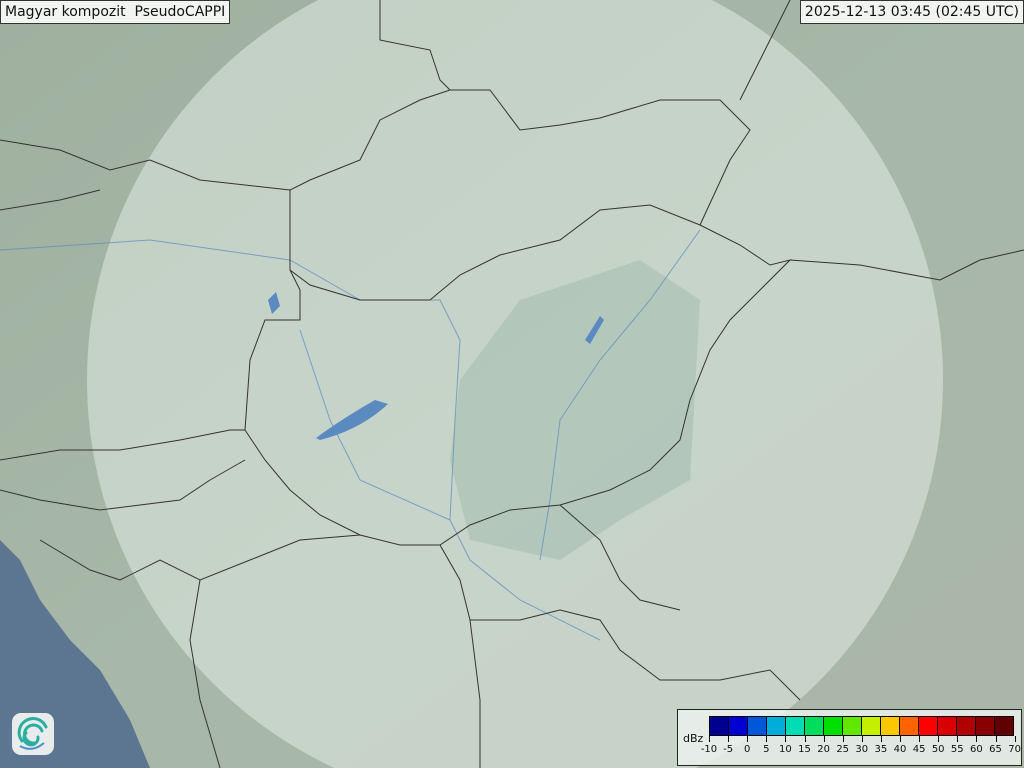  I want to click on legend-tick-label: 70, so click(1014, 749).